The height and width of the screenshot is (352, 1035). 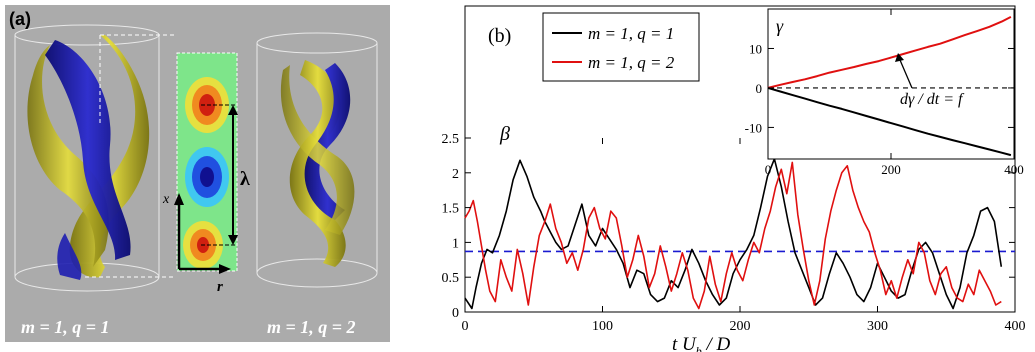 What do you see at coordinates (932, 99) in the screenshot?
I see `inset-annotation: dγ / dt = f` at bounding box center [932, 99].